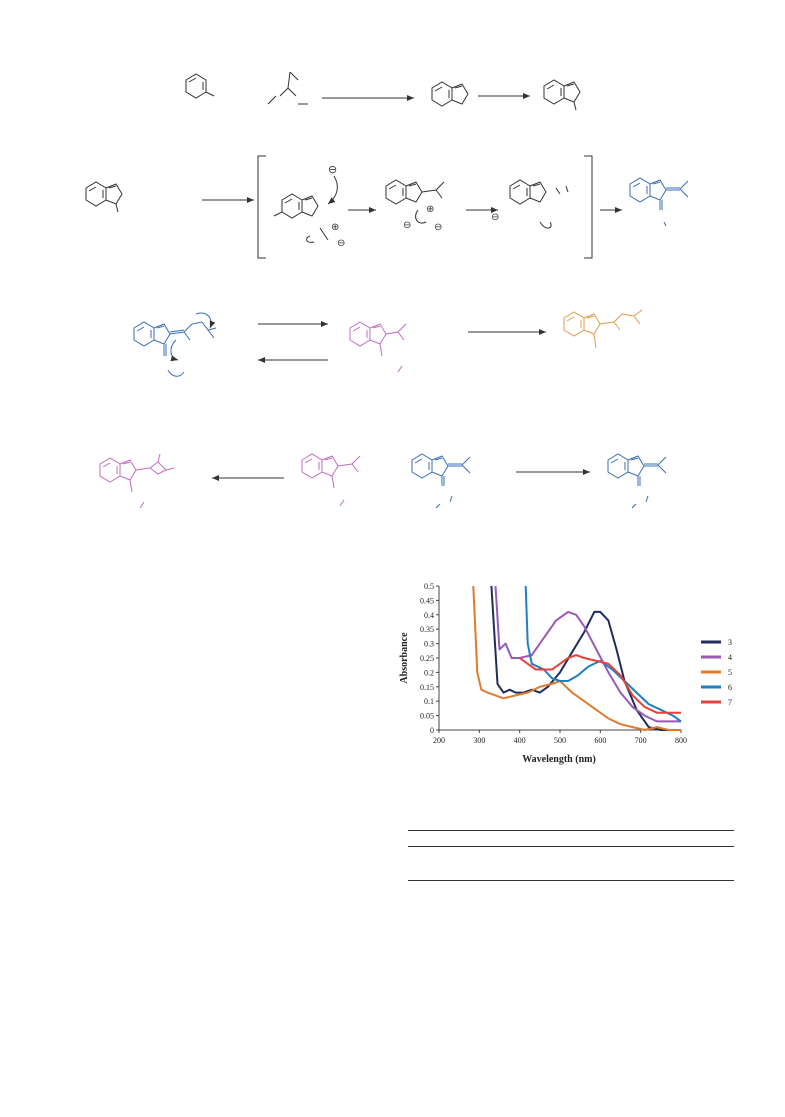 The width and height of the screenshot is (785, 1117). What do you see at coordinates (429, 701) in the screenshot?
I see `y-tick-label: 0.1` at bounding box center [429, 701].